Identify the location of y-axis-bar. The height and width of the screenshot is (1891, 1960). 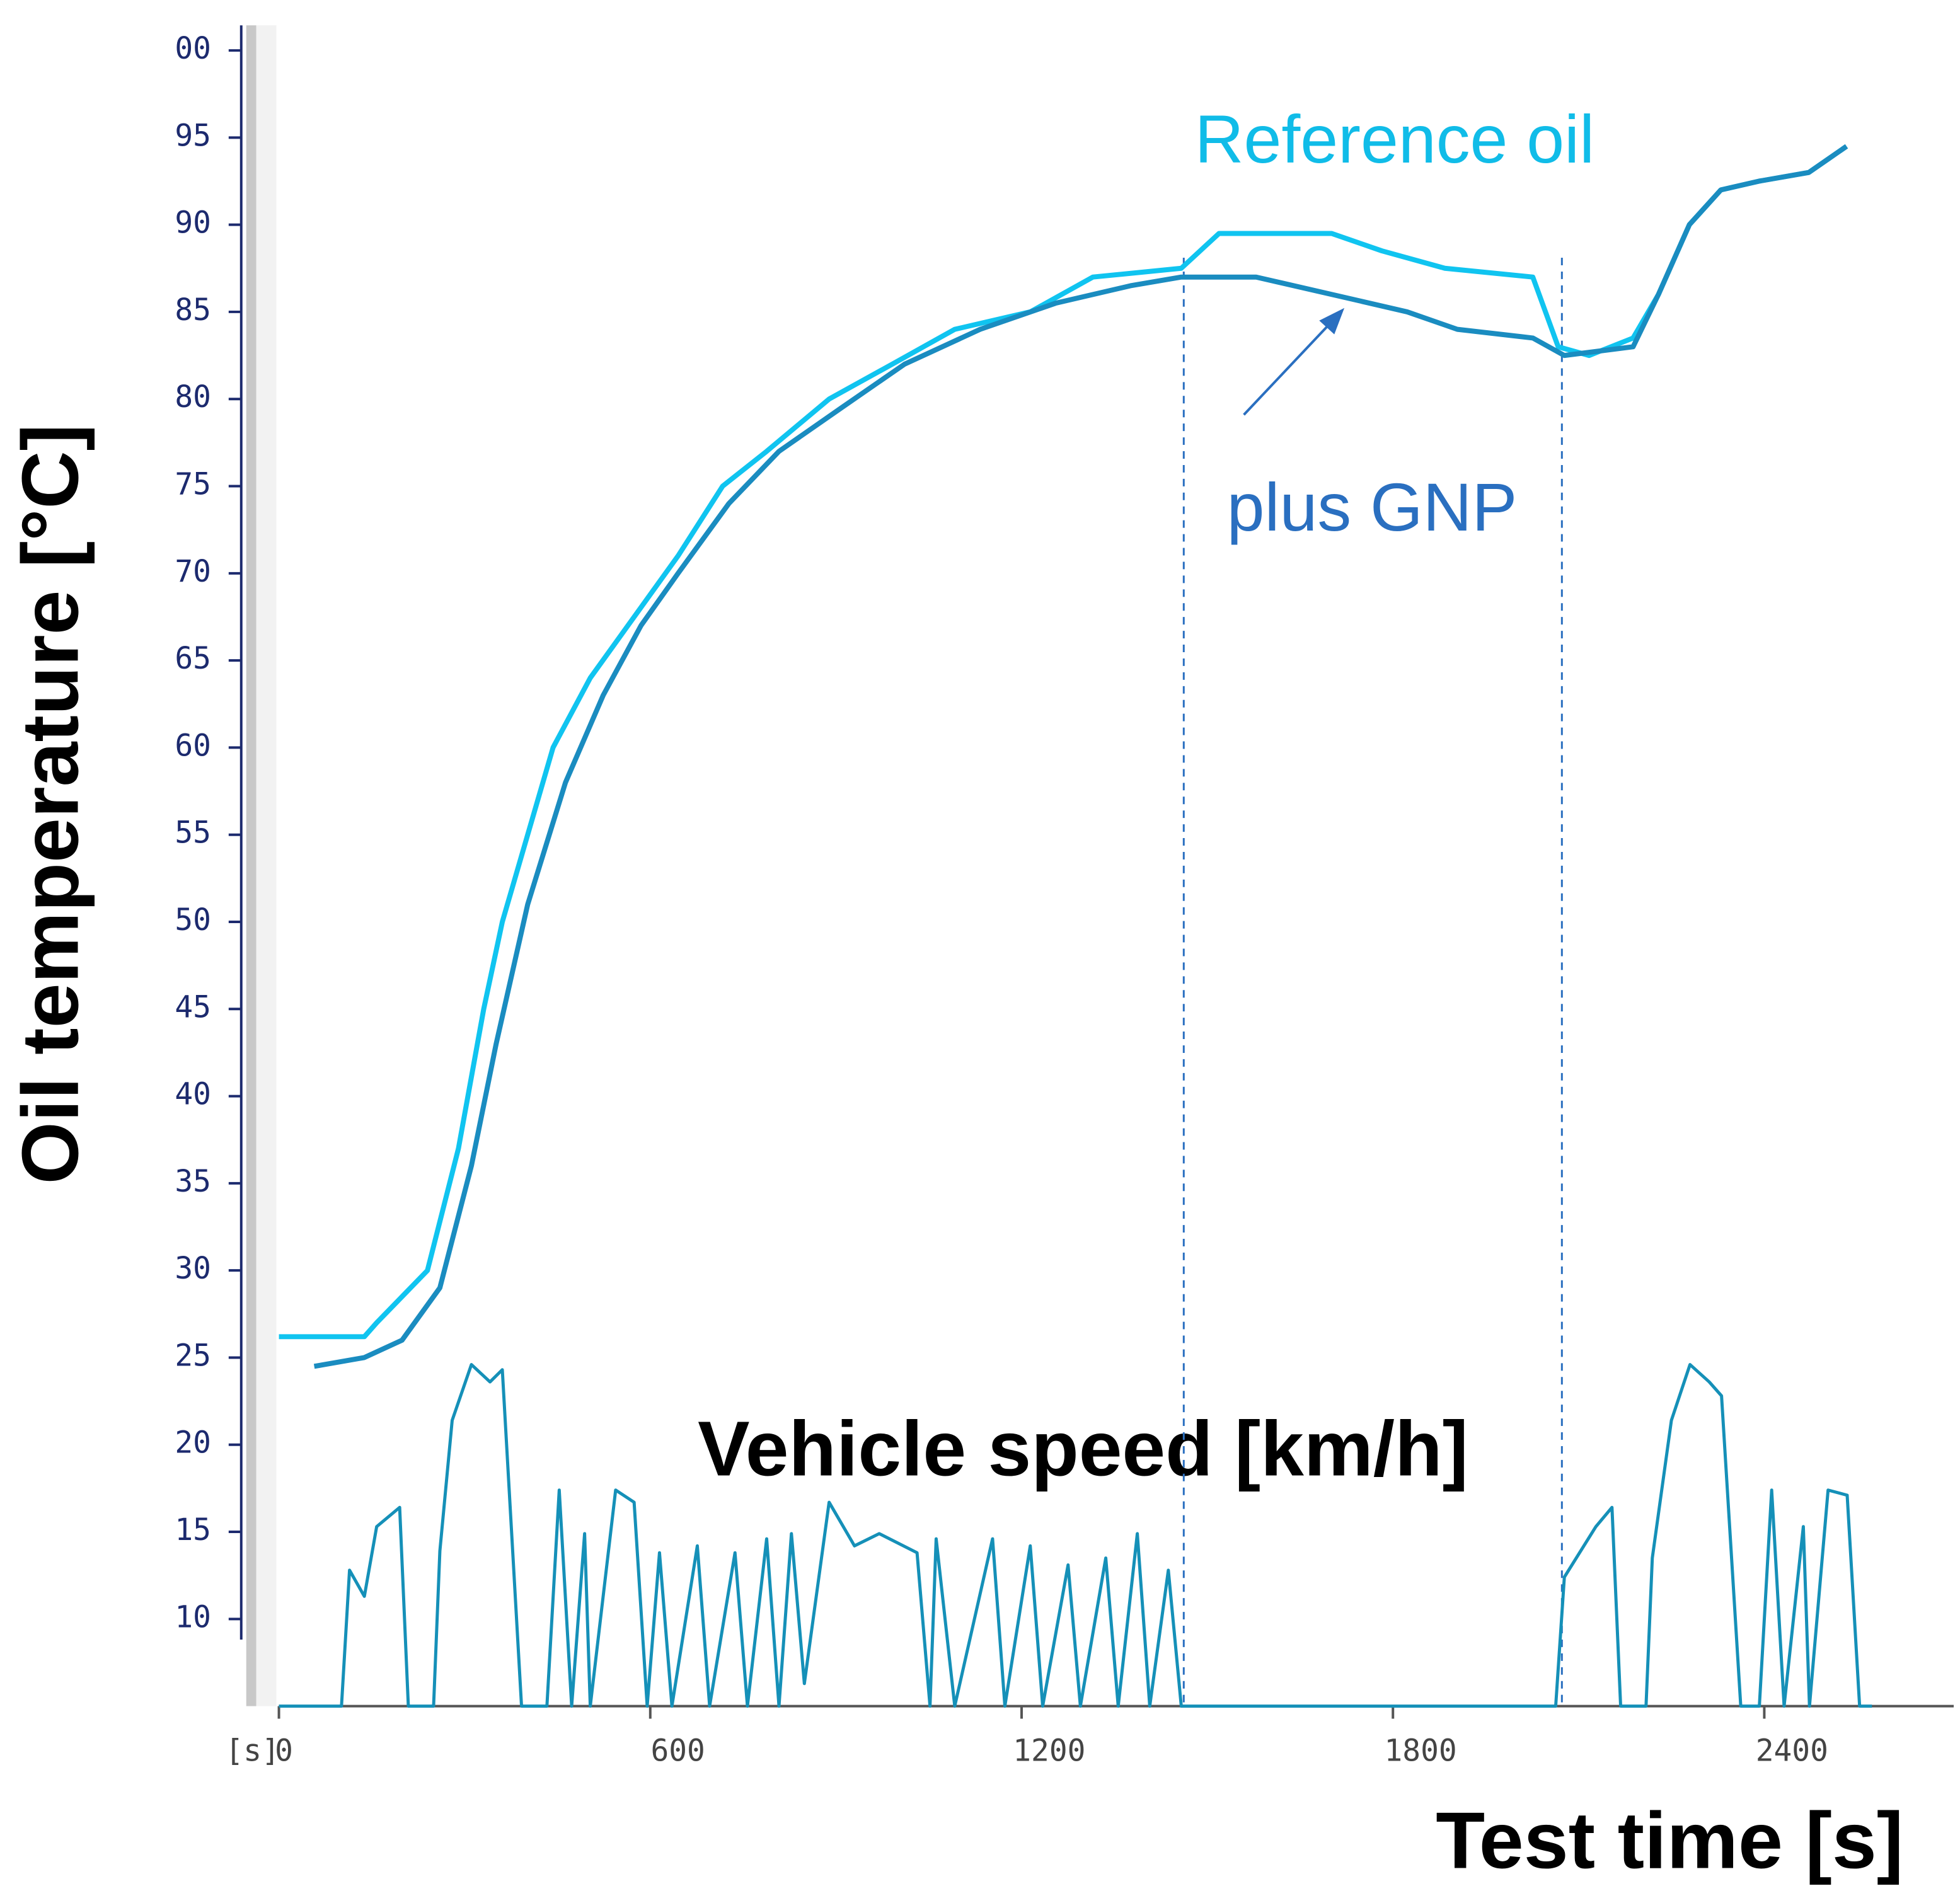
(252, 866).